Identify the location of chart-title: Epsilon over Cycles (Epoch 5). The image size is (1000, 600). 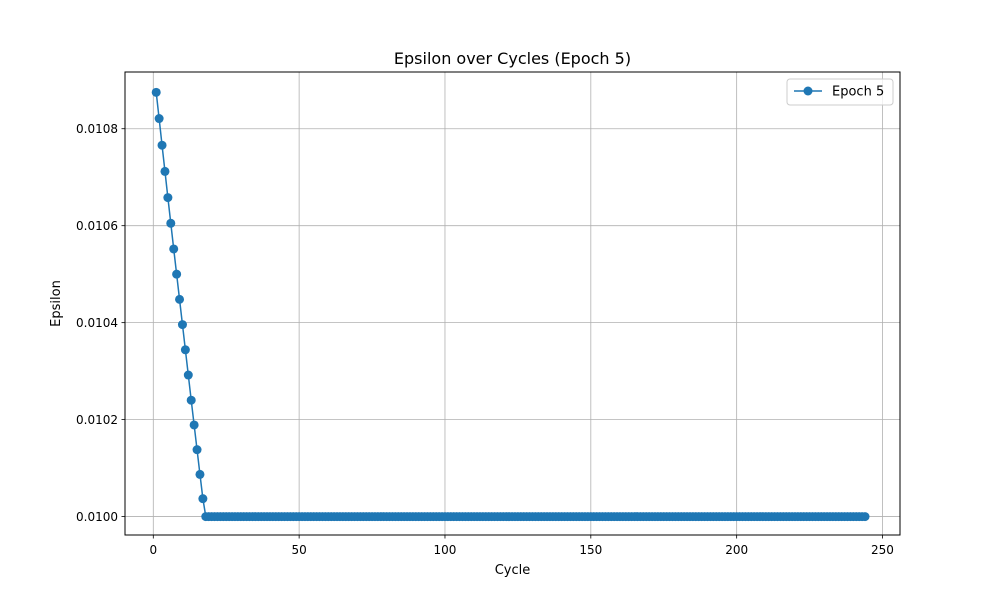
(512, 58).